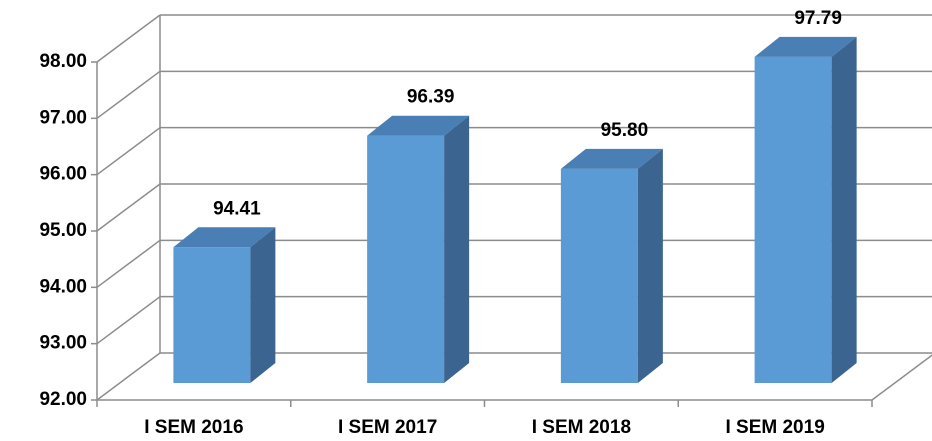 This screenshot has width=932, height=441. Describe the element at coordinates (774, 427) in the screenshot. I see `x-tick-label: I SEM 2019` at that location.